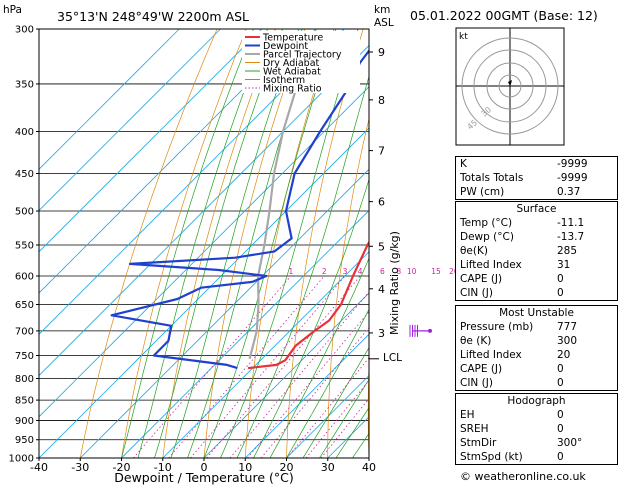 This screenshot has height=486, width=629. Describe the element at coordinates (24, 30) in the screenshot. I see `pressure-tick-label: 300` at that location.